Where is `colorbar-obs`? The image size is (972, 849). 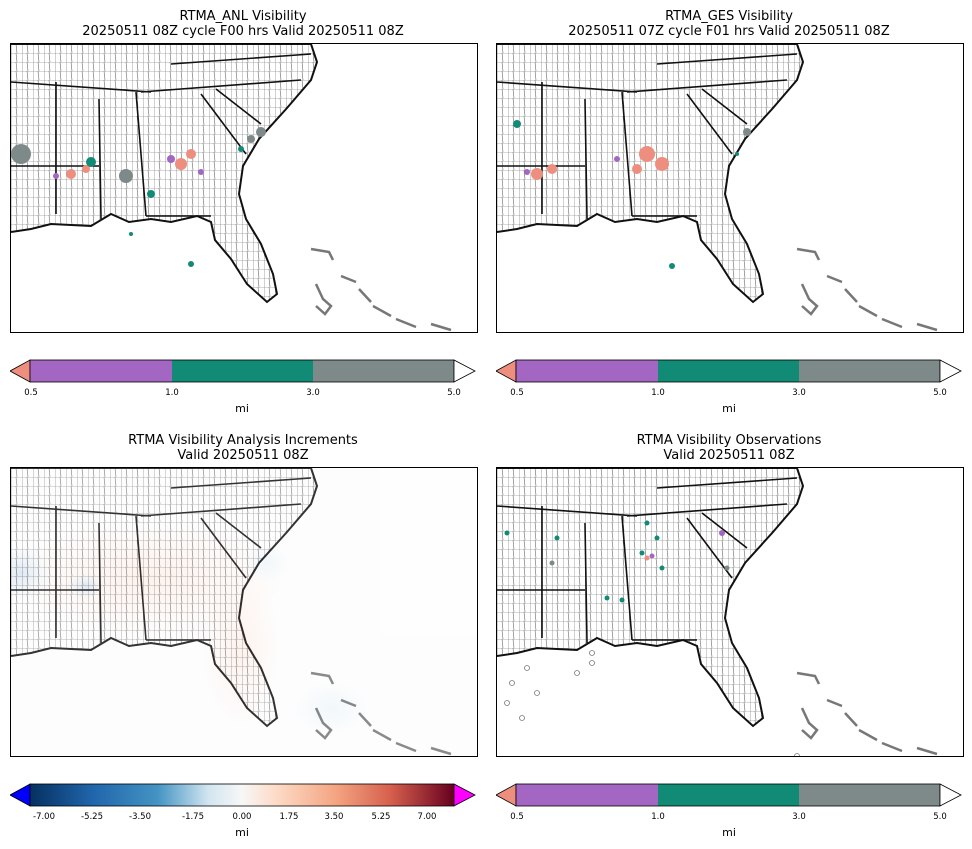
colorbar-obs is located at coordinates (729, 795).